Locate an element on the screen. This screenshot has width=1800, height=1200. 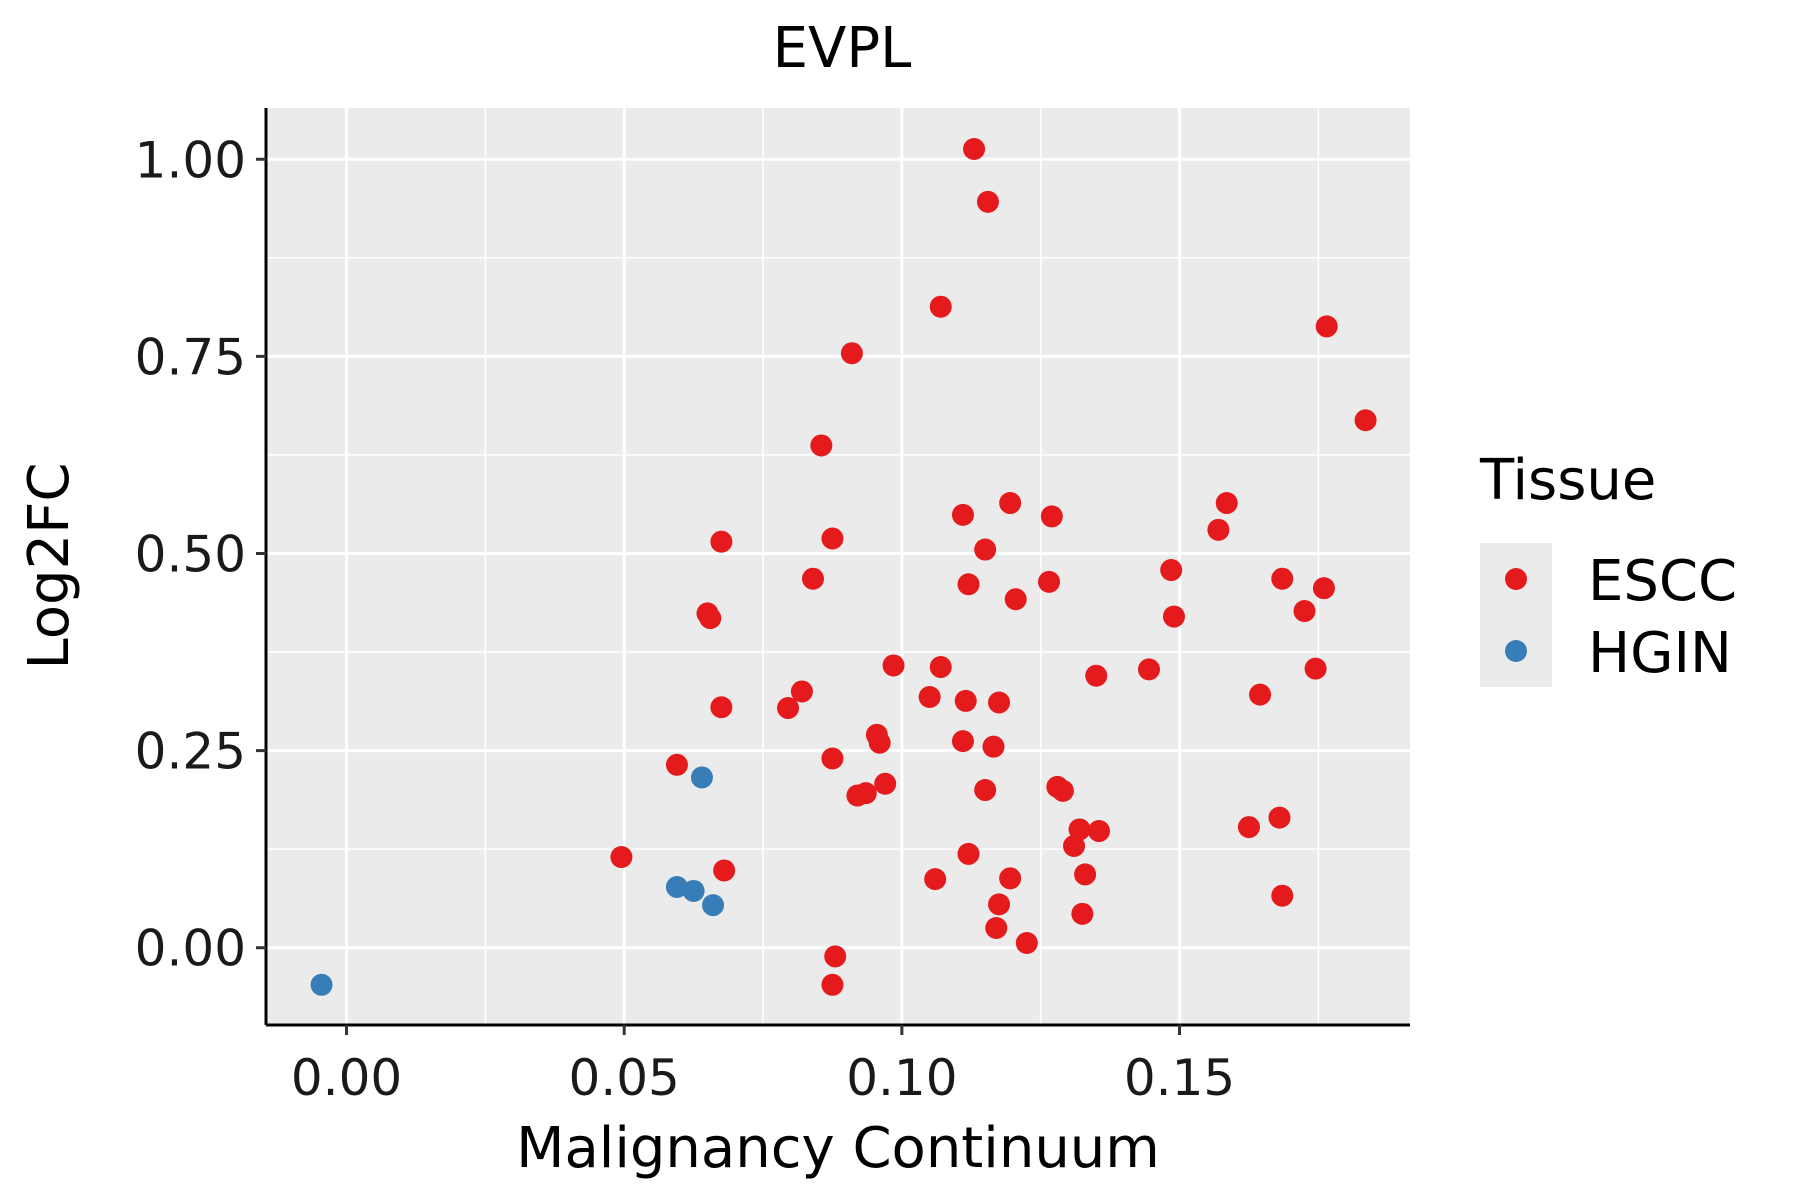
y-tick-label: 0.25 is located at coordinates (190, 752).